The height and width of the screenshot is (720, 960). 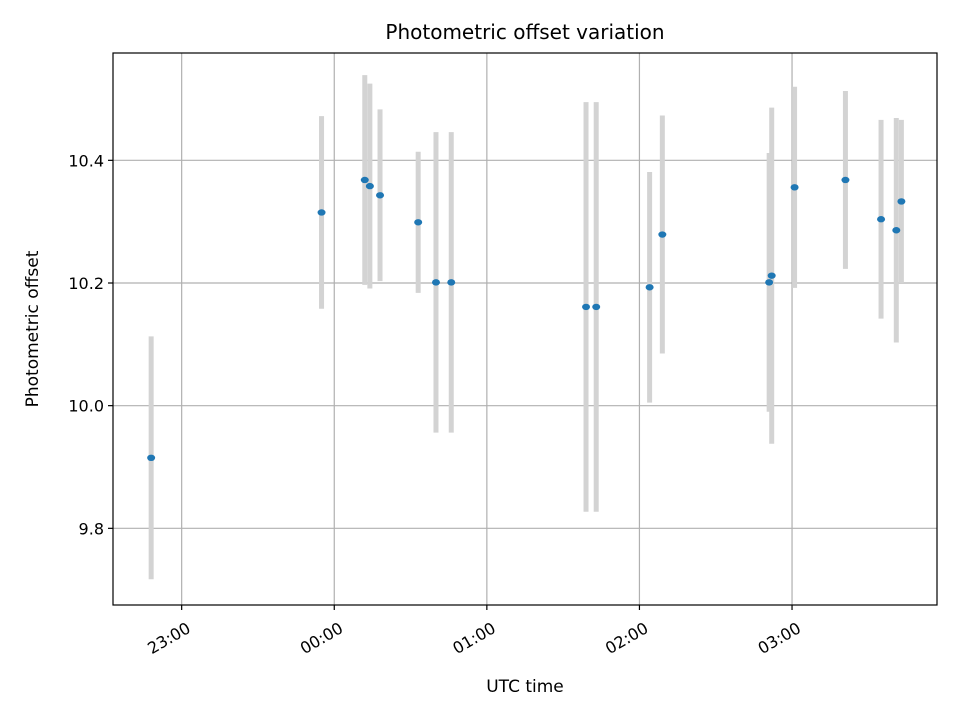 What do you see at coordinates (524, 32) in the screenshot?
I see `chart-title: Photometric offset variation` at bounding box center [524, 32].